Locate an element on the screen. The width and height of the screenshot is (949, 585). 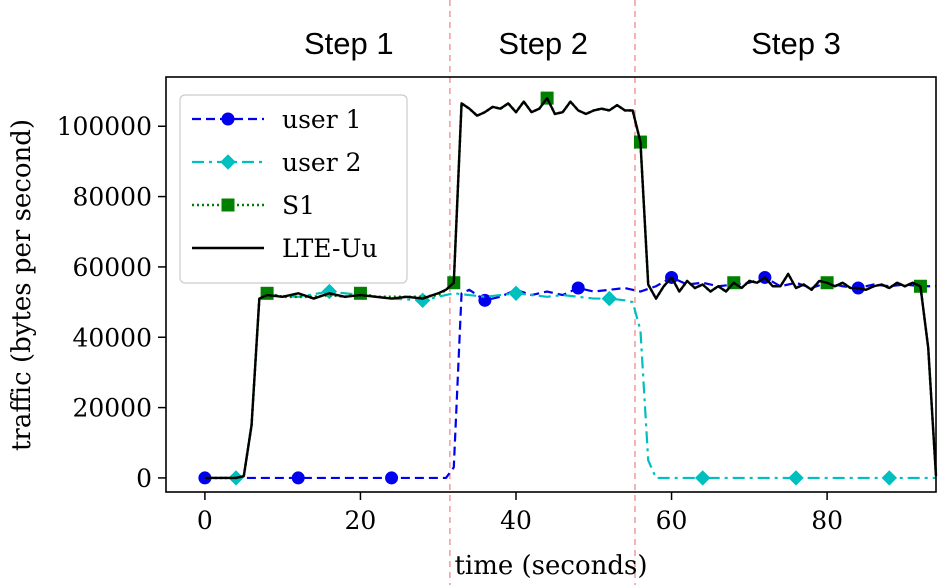
legend-box is located at coordinates (293, 189).